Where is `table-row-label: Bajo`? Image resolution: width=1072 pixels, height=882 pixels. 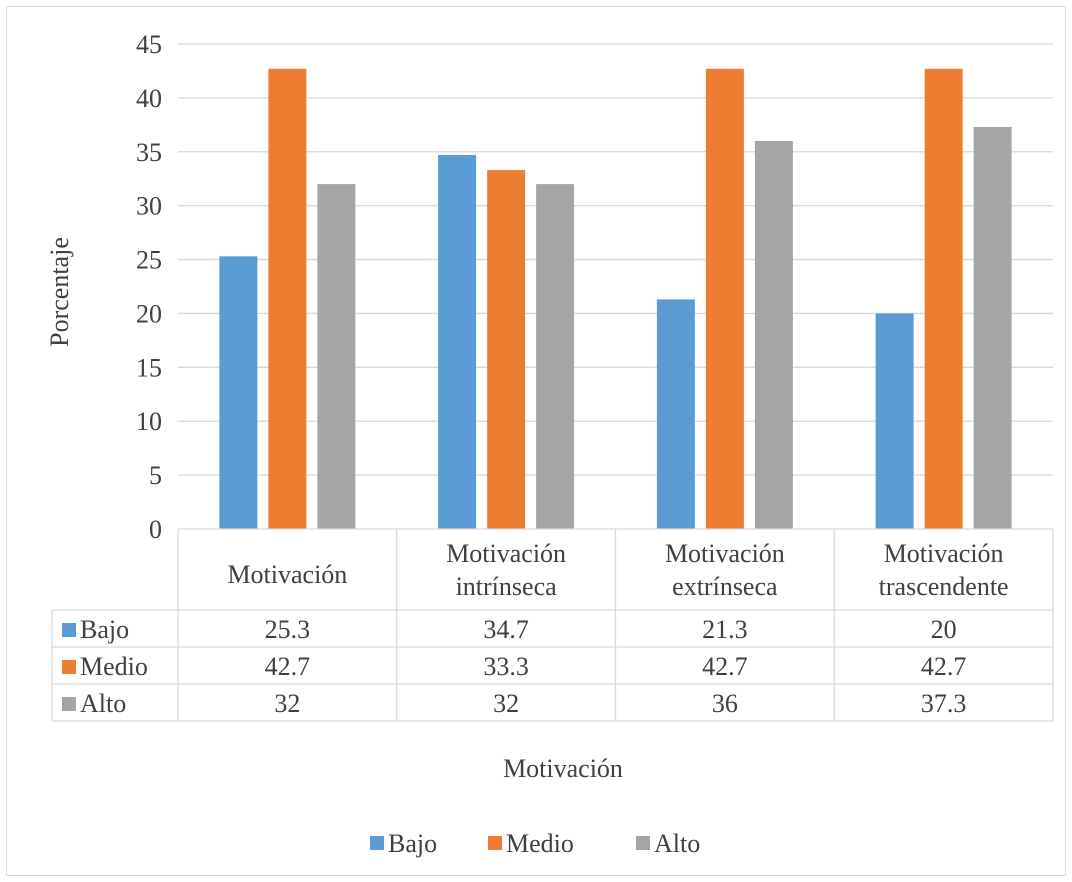
table-row-label: Bajo is located at coordinates (104, 629).